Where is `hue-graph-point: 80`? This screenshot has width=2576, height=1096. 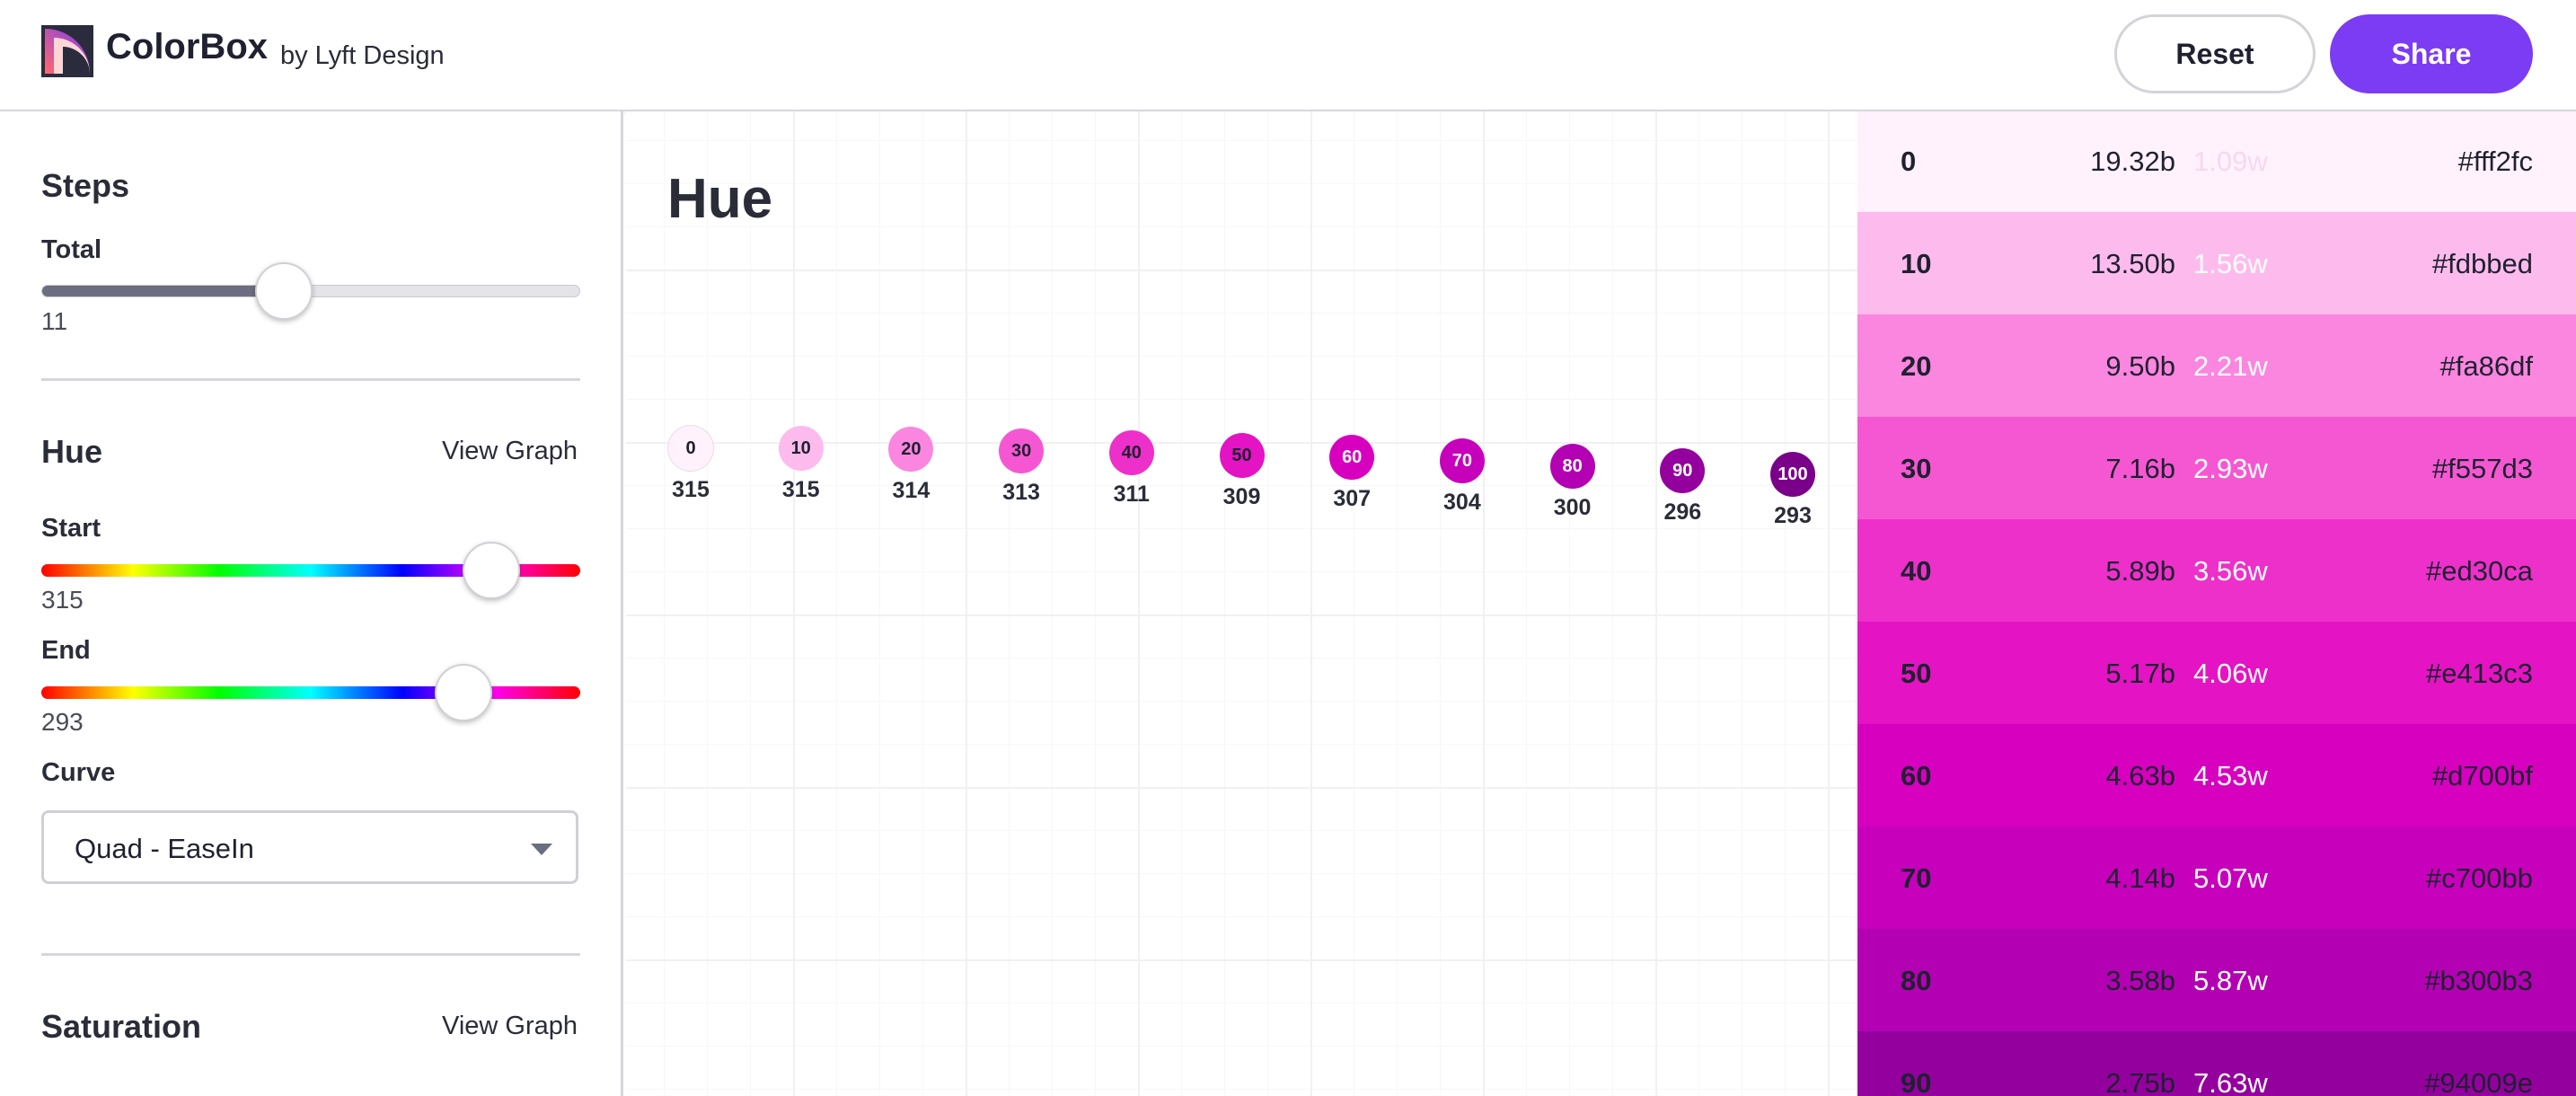
hue-graph-point: 80 is located at coordinates (1572, 466).